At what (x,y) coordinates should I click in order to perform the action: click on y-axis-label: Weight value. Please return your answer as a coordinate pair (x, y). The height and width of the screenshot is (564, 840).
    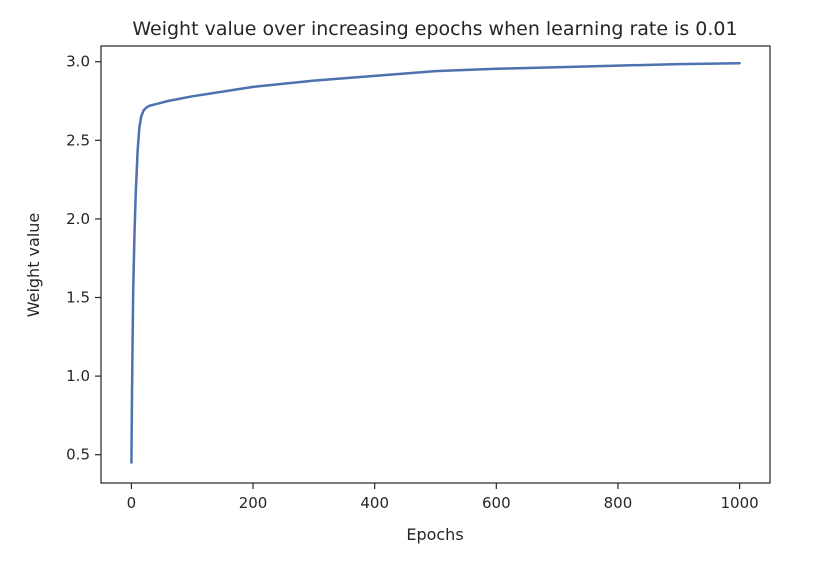
    Looking at the image, I should click on (33, 265).